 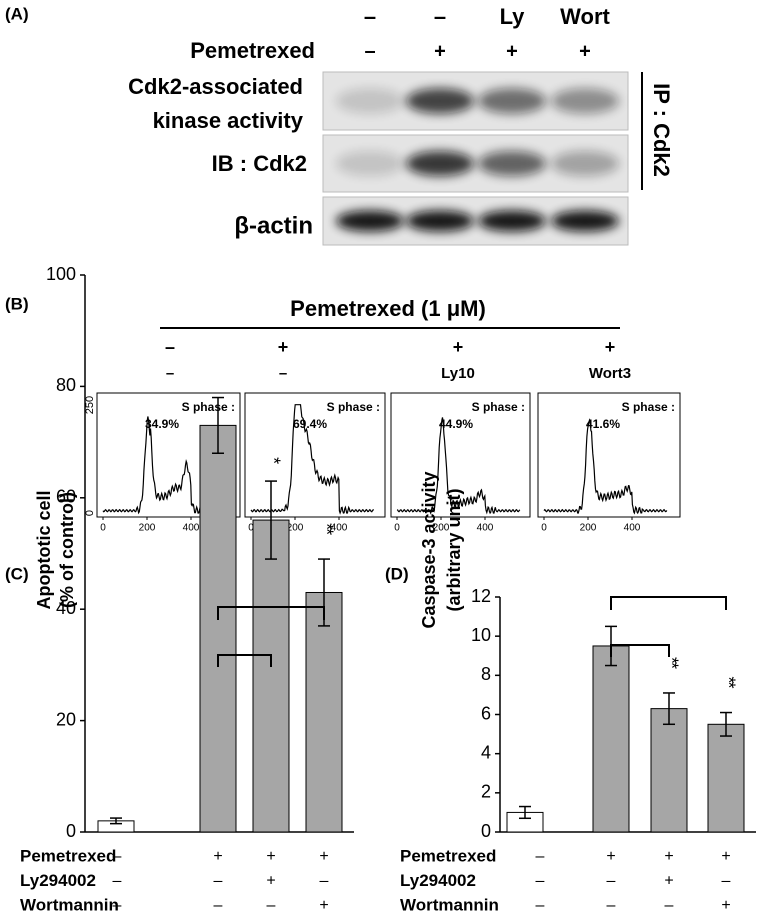 What do you see at coordinates (66, 719) in the screenshot?
I see `label: 20` at bounding box center [66, 719].